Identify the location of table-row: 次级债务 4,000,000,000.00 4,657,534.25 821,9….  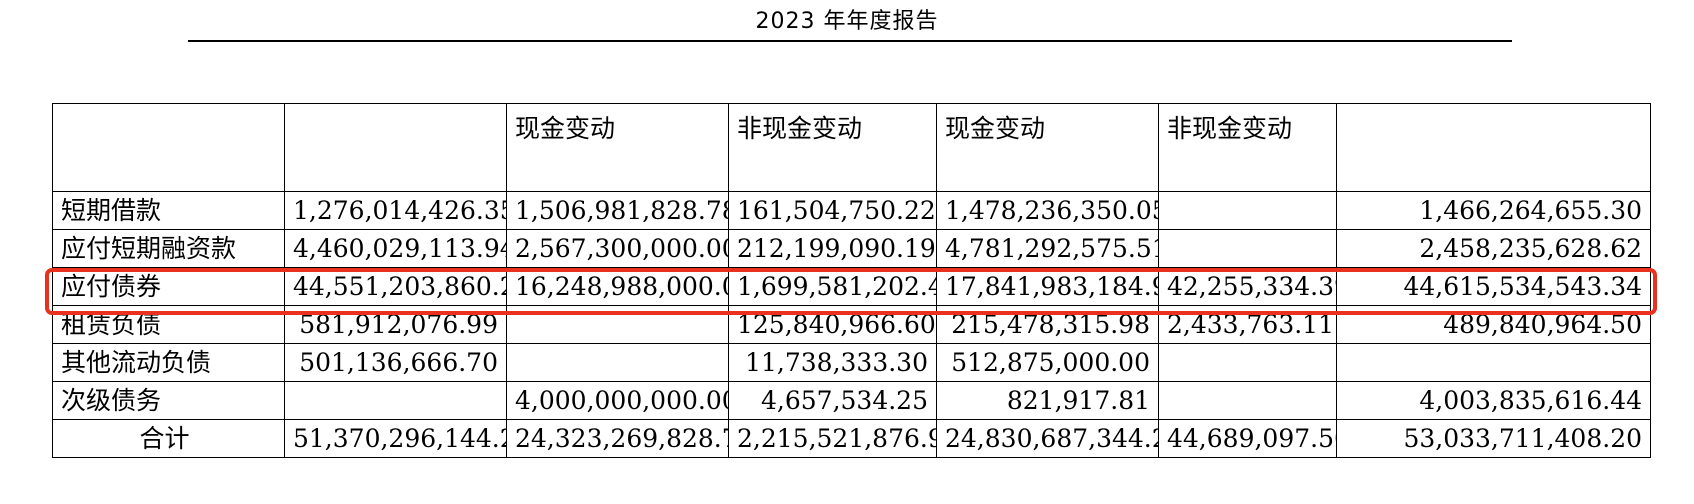
(851, 400).